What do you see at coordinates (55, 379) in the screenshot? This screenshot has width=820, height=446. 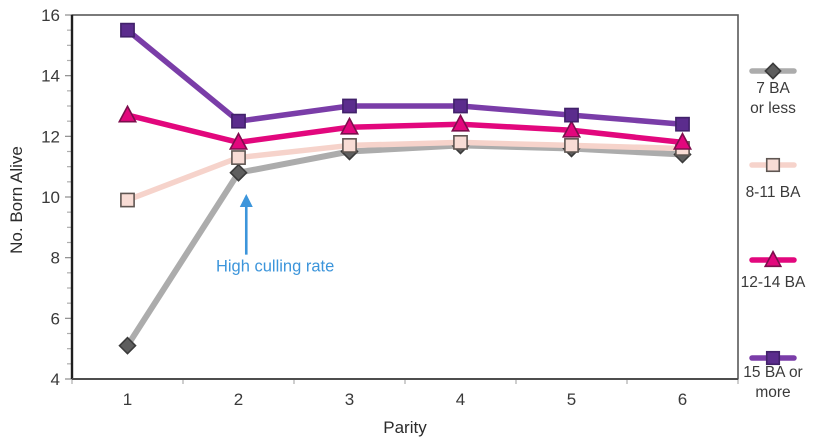 I see `y-axis-tick-label: 4` at bounding box center [55, 379].